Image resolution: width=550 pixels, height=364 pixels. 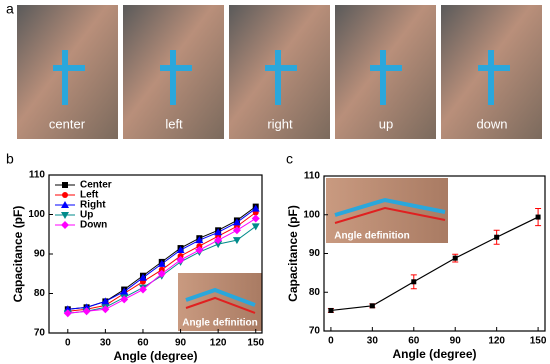 What do you see at coordinates (89, 195) in the screenshot?
I see `legend-label: Left` at bounding box center [89, 195].